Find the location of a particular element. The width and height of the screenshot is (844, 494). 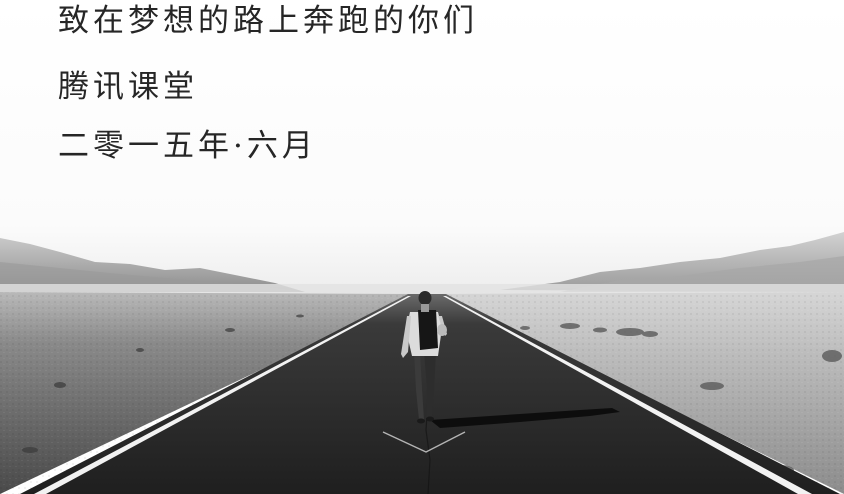

brand-name: 腾讯课堂 is located at coordinates (128, 87).